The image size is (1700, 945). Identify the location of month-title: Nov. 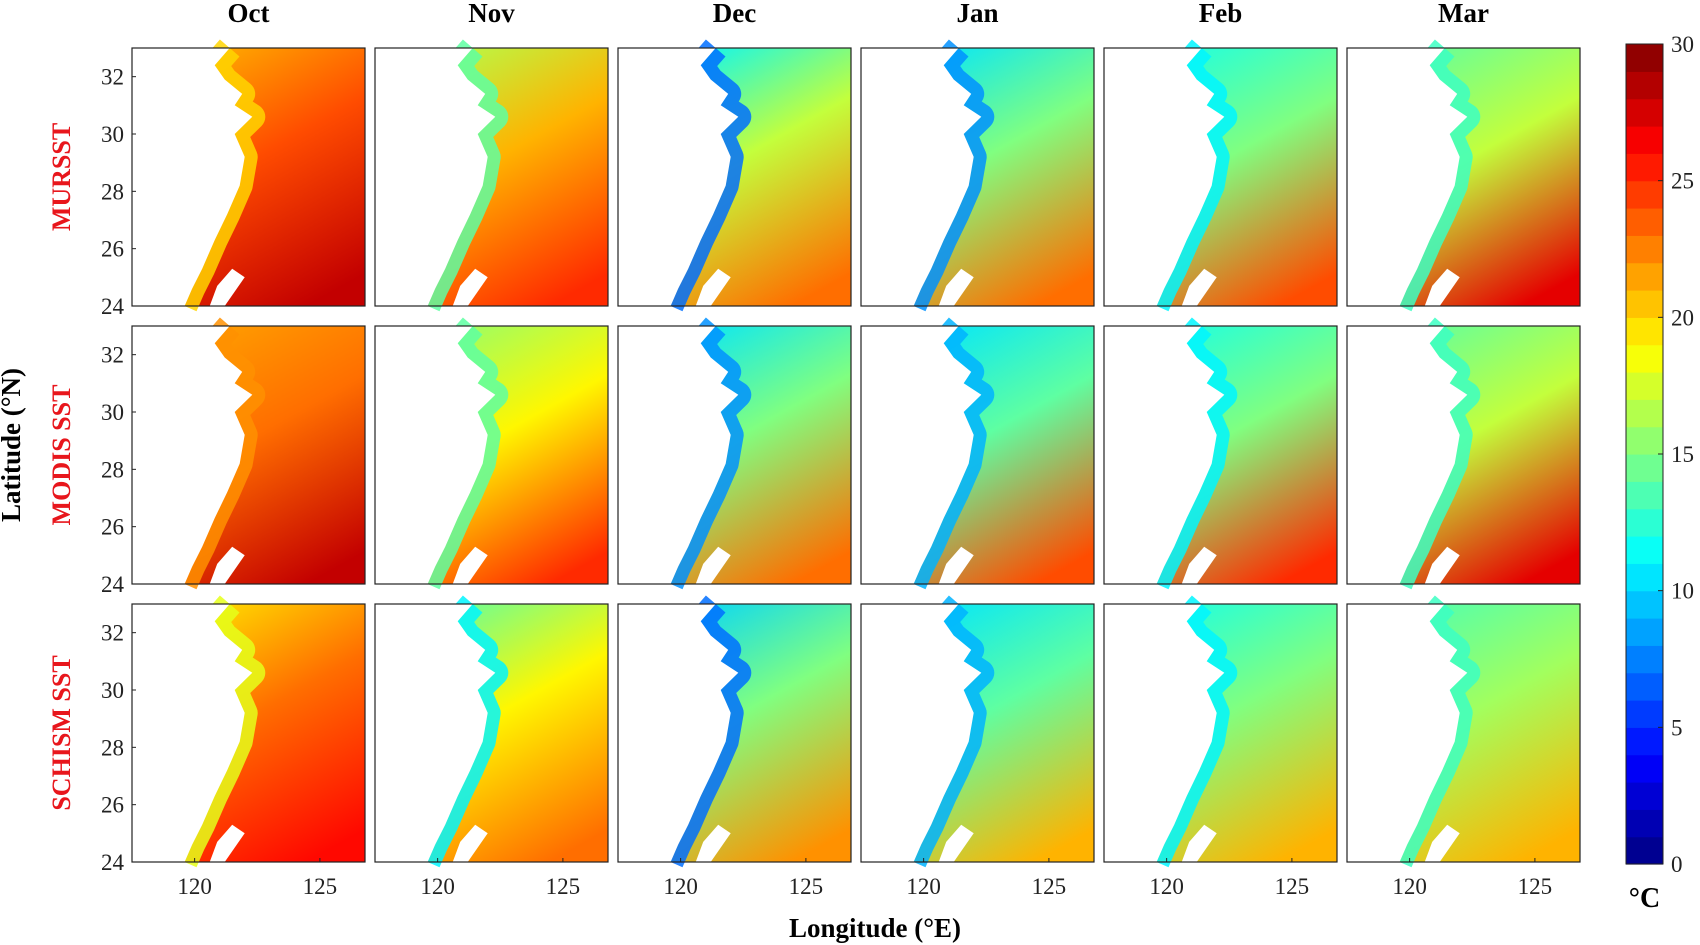
(491, 14).